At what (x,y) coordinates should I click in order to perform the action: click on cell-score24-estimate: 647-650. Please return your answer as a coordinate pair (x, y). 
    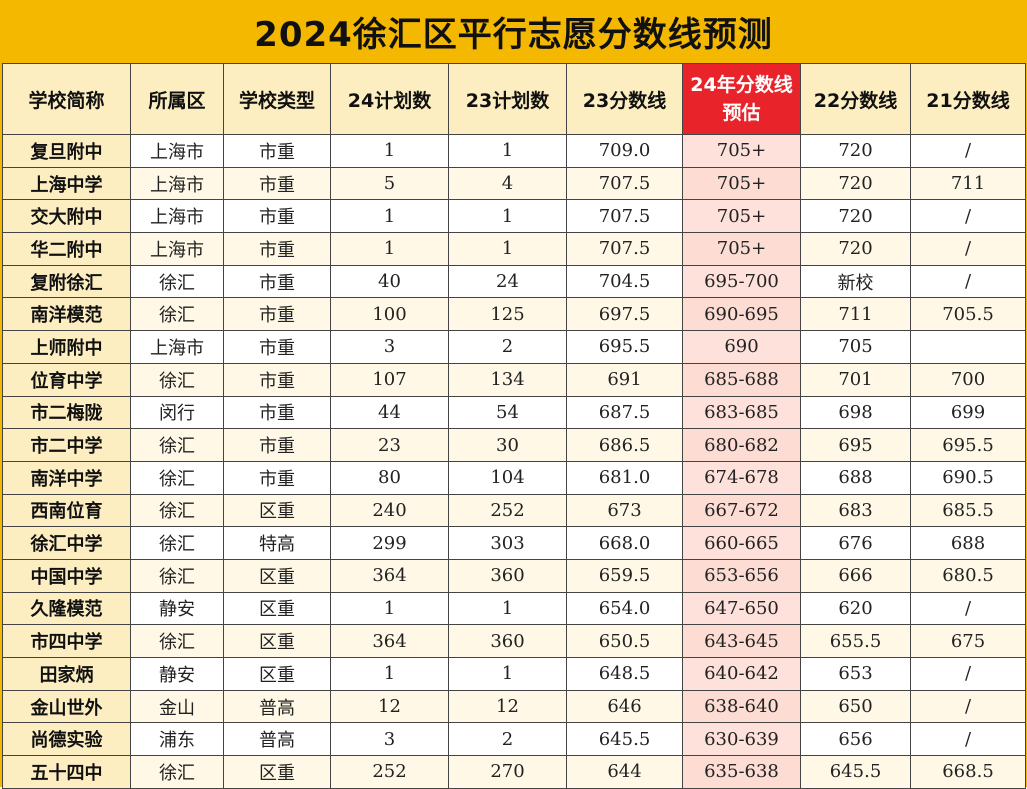
    Looking at the image, I should click on (741, 608).